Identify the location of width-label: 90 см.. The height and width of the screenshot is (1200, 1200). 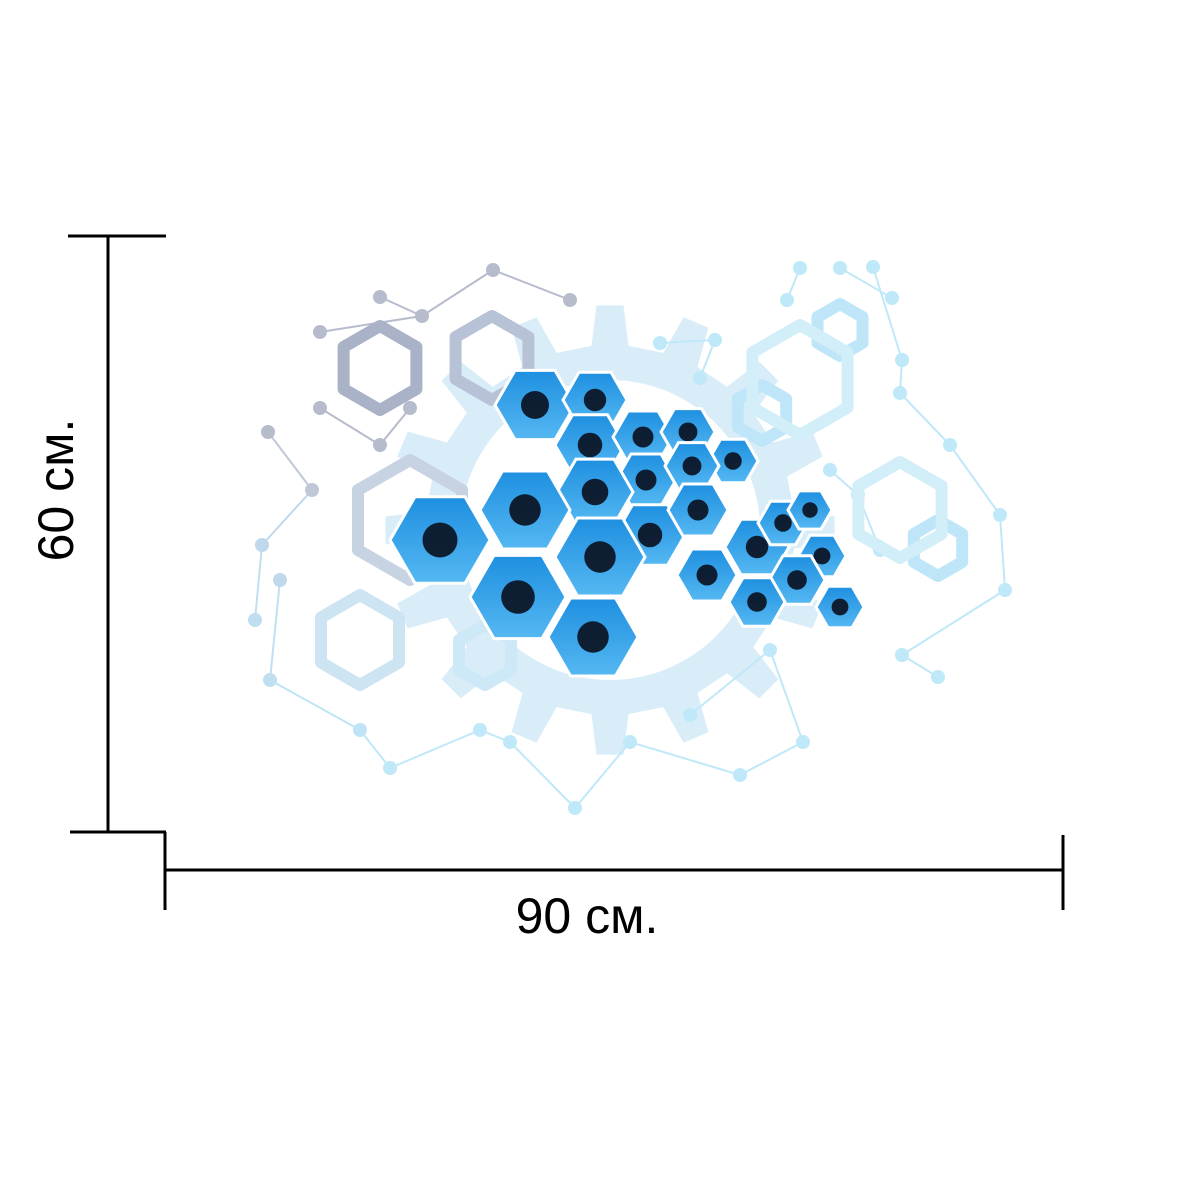
(587, 916).